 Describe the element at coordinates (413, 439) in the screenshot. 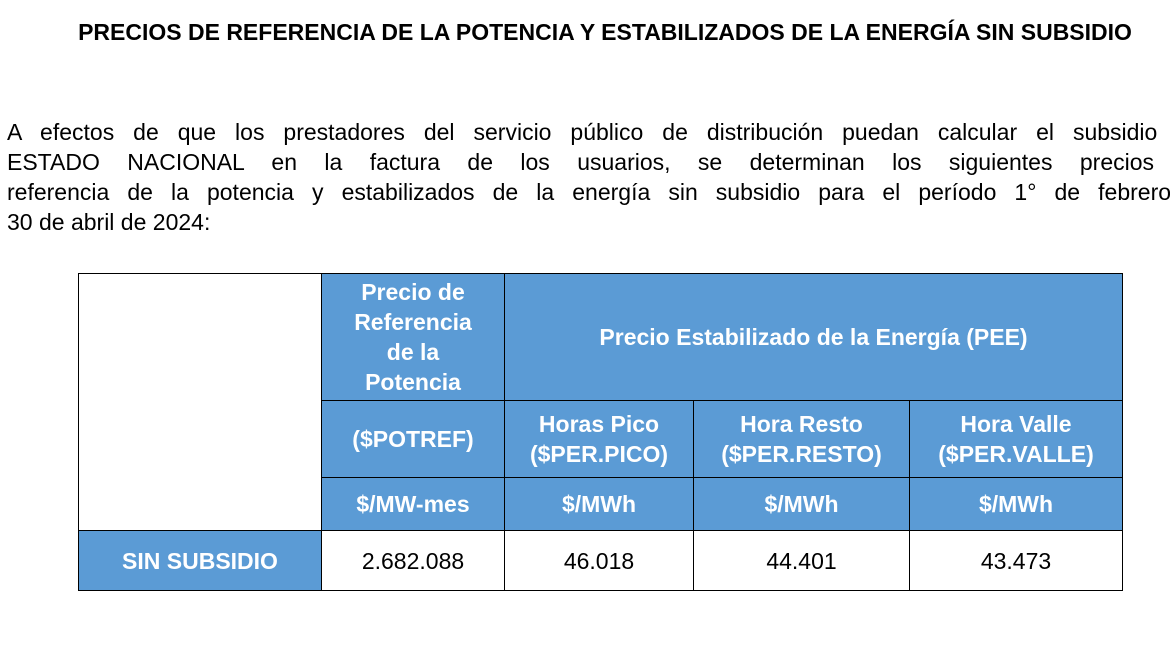

I see `potref-code-cell: ($POTREF)` at that location.